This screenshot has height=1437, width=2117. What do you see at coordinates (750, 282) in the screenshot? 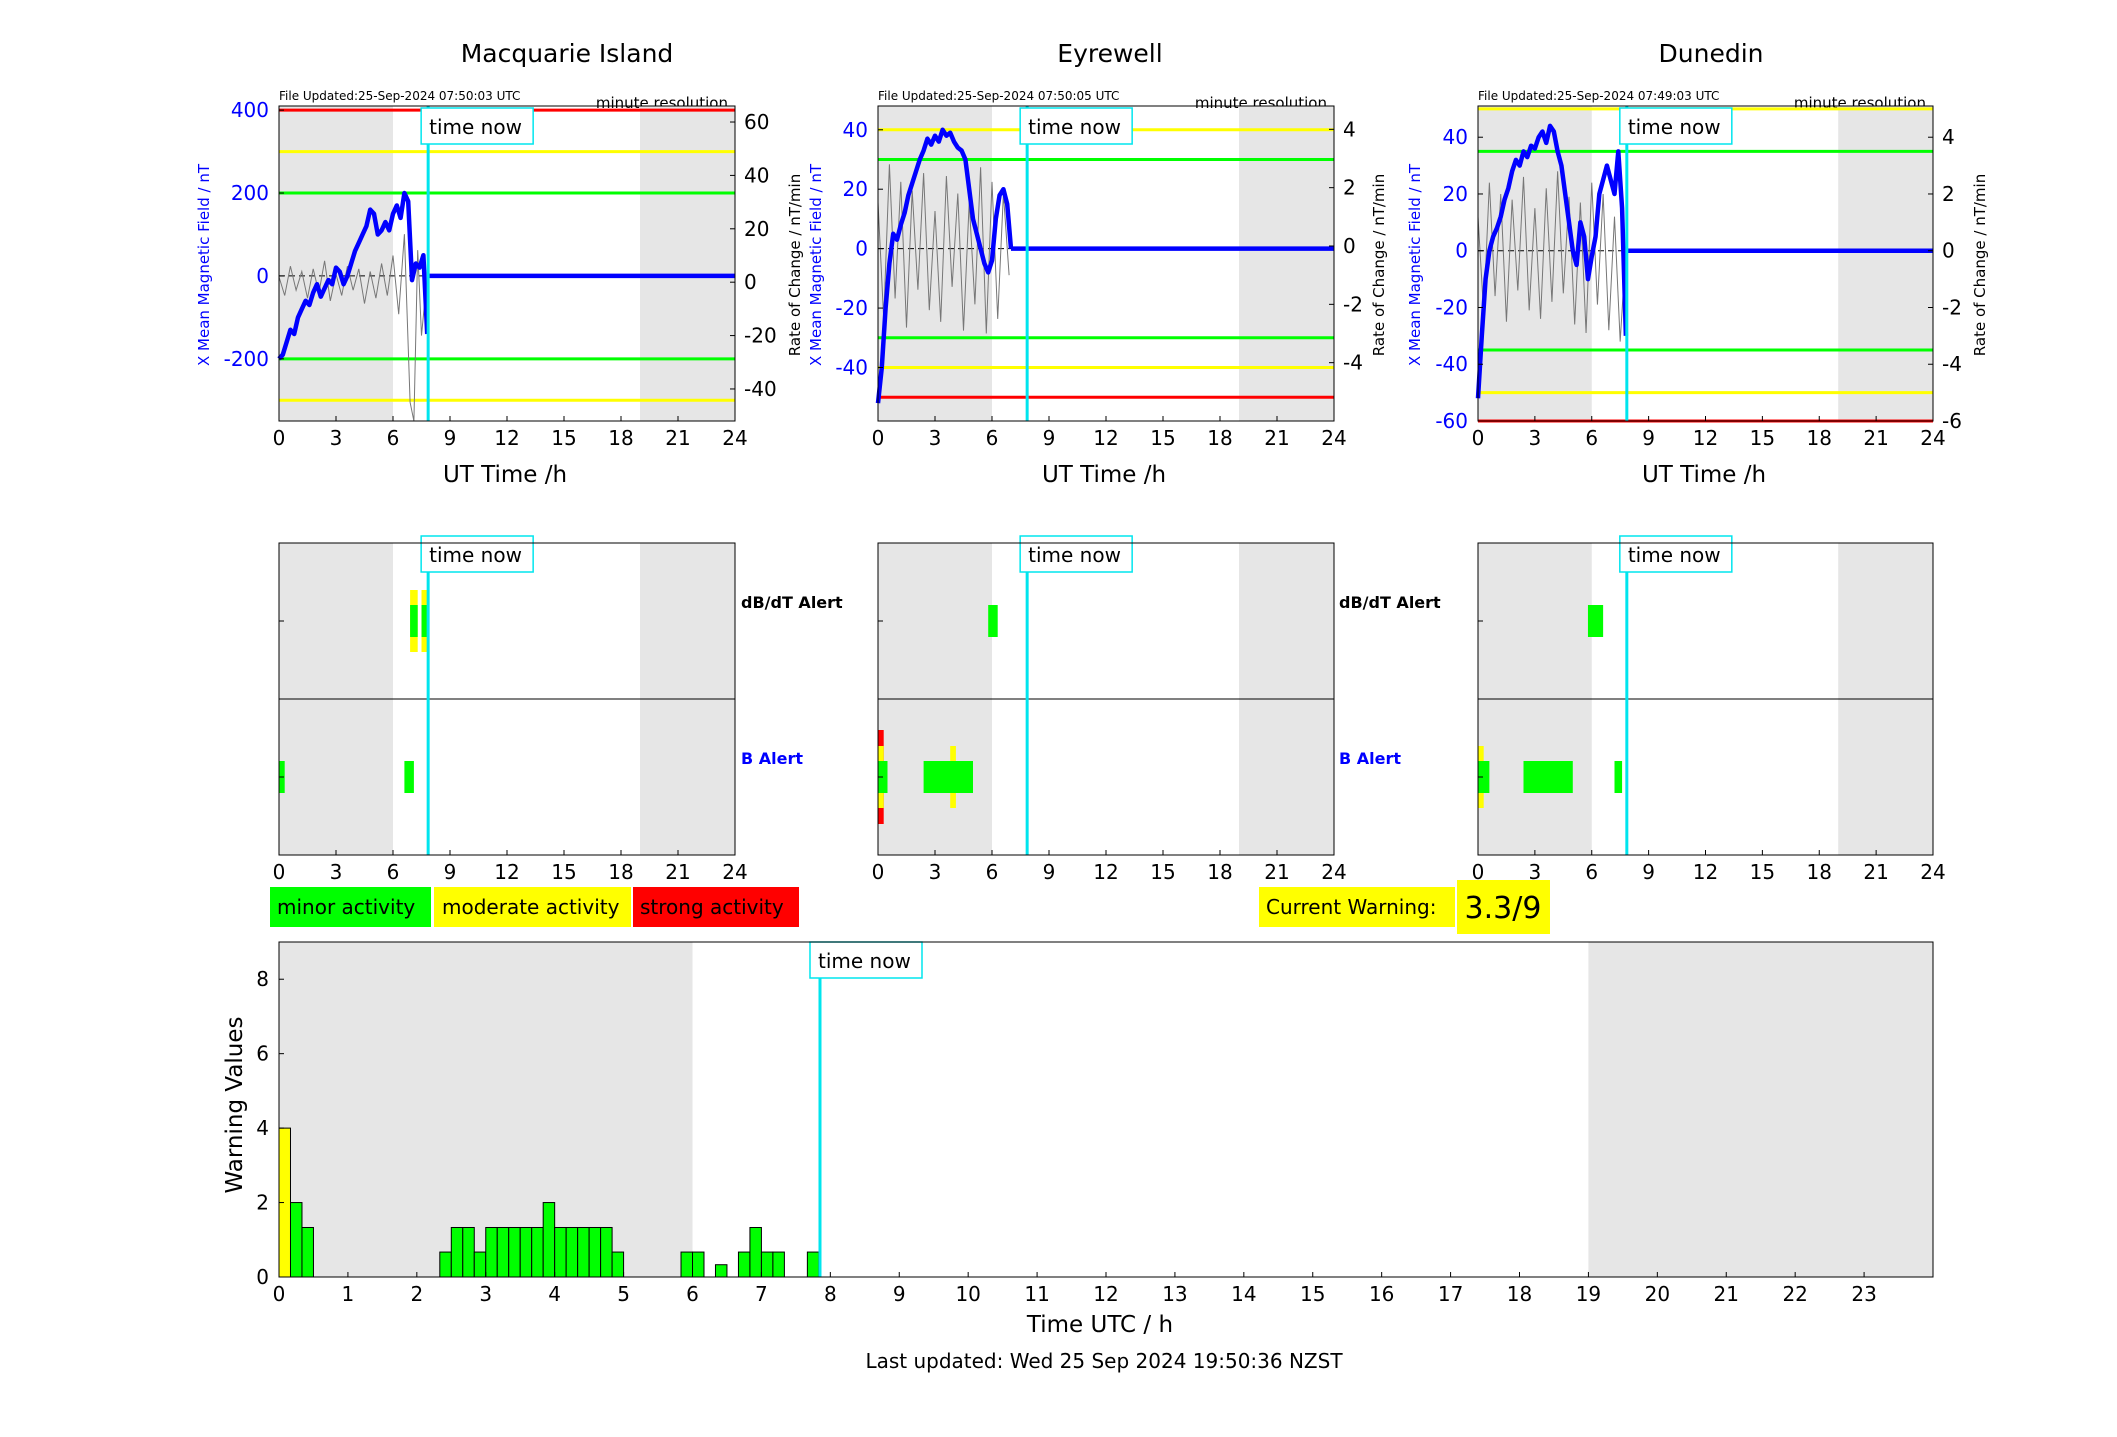
I see `y-right-tick-label: 0` at bounding box center [750, 282].